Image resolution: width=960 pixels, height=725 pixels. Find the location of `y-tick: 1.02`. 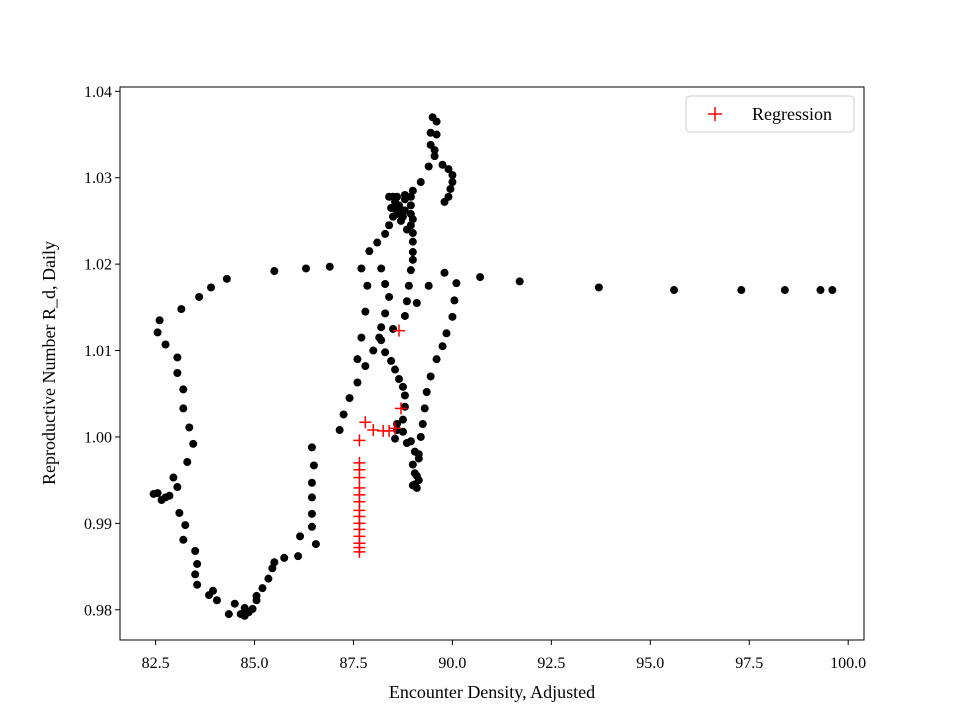

y-tick: 1.02 is located at coordinates (102, 265).